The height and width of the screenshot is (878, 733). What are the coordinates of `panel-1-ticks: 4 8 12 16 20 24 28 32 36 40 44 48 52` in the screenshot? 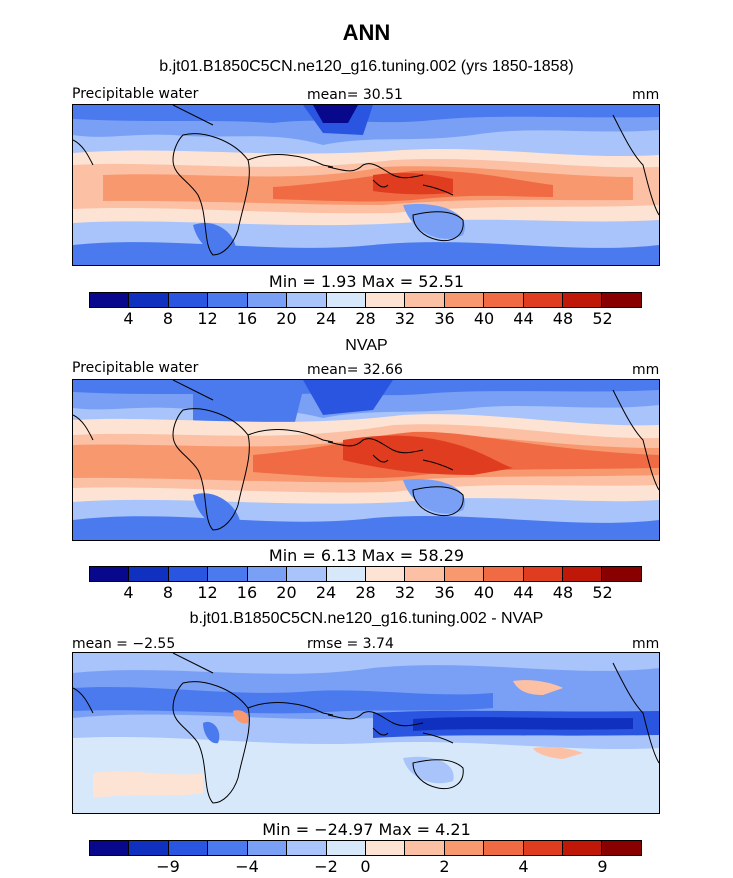 It's located at (365, 319).